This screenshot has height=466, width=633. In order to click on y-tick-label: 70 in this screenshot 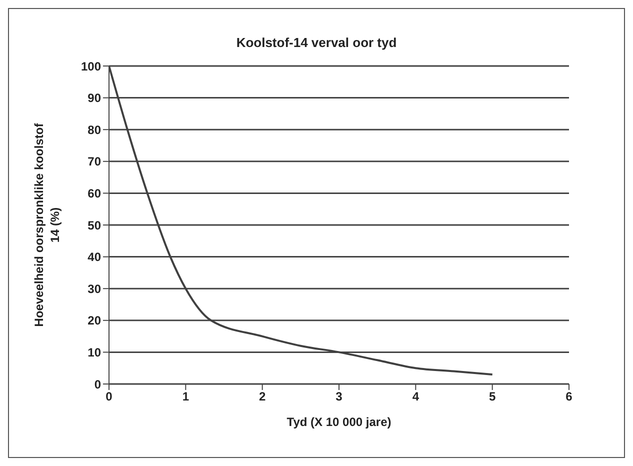, I will do `click(95, 161)`.